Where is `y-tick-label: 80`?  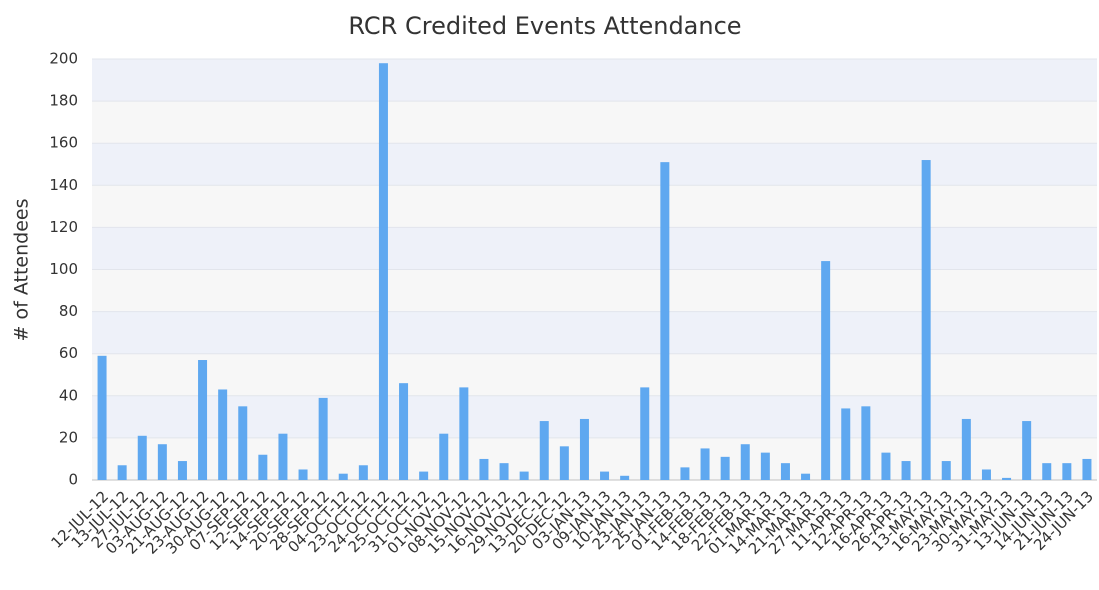 y-tick-label: 80 is located at coordinates (68, 311).